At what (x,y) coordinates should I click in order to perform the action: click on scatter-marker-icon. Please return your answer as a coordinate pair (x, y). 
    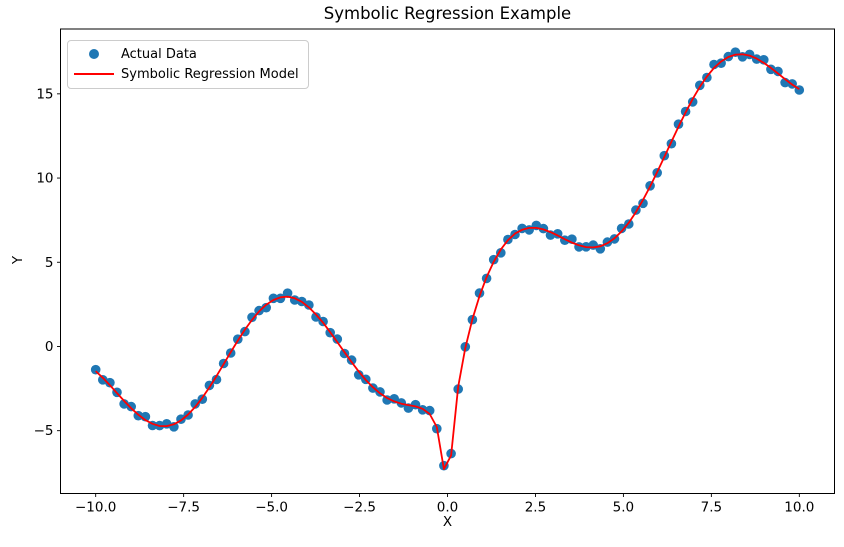
    Looking at the image, I should click on (94, 54).